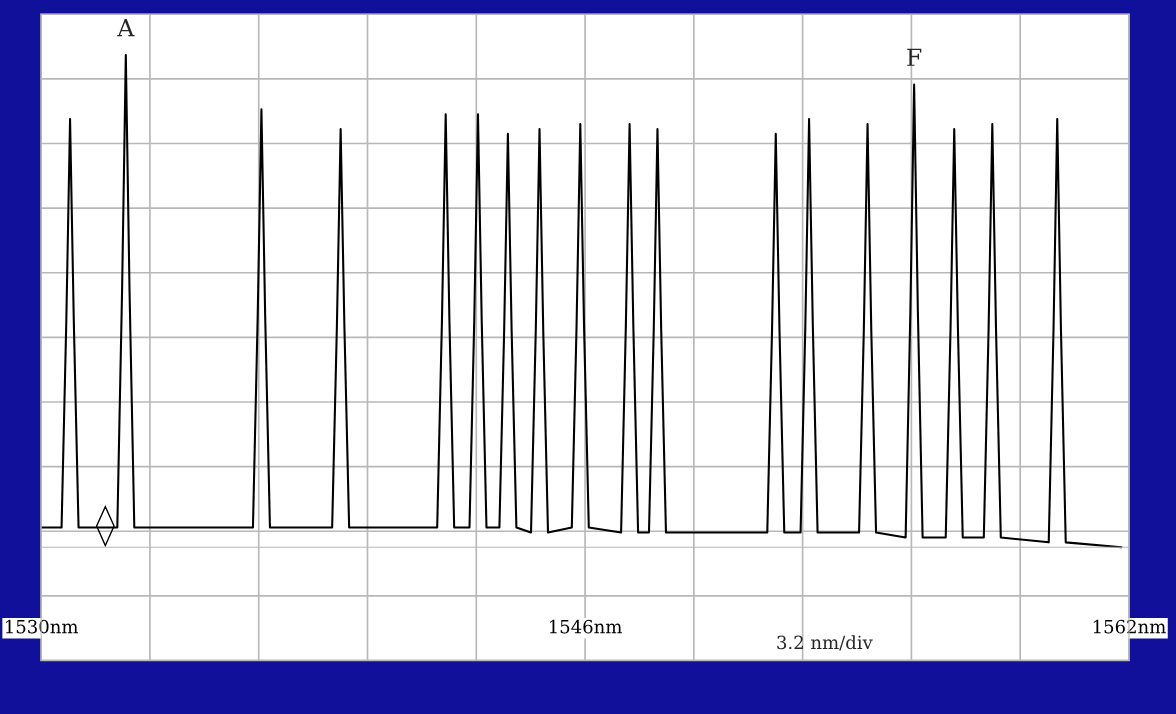  What do you see at coordinates (1129, 626) in the screenshot?
I see `x-tick-label: 1562nm` at bounding box center [1129, 626].